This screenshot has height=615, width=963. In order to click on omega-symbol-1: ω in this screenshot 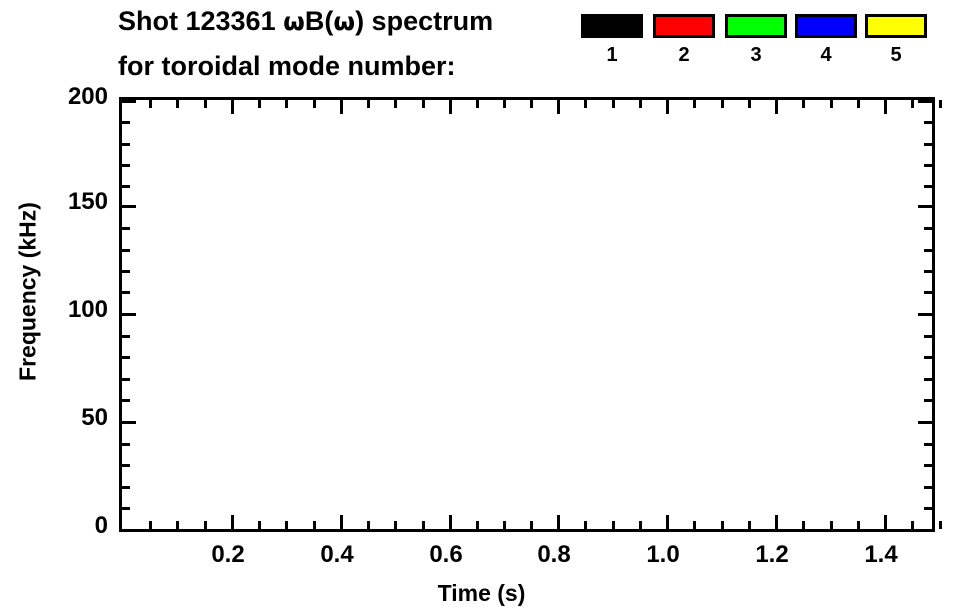, I will do `click(294, 21)`.